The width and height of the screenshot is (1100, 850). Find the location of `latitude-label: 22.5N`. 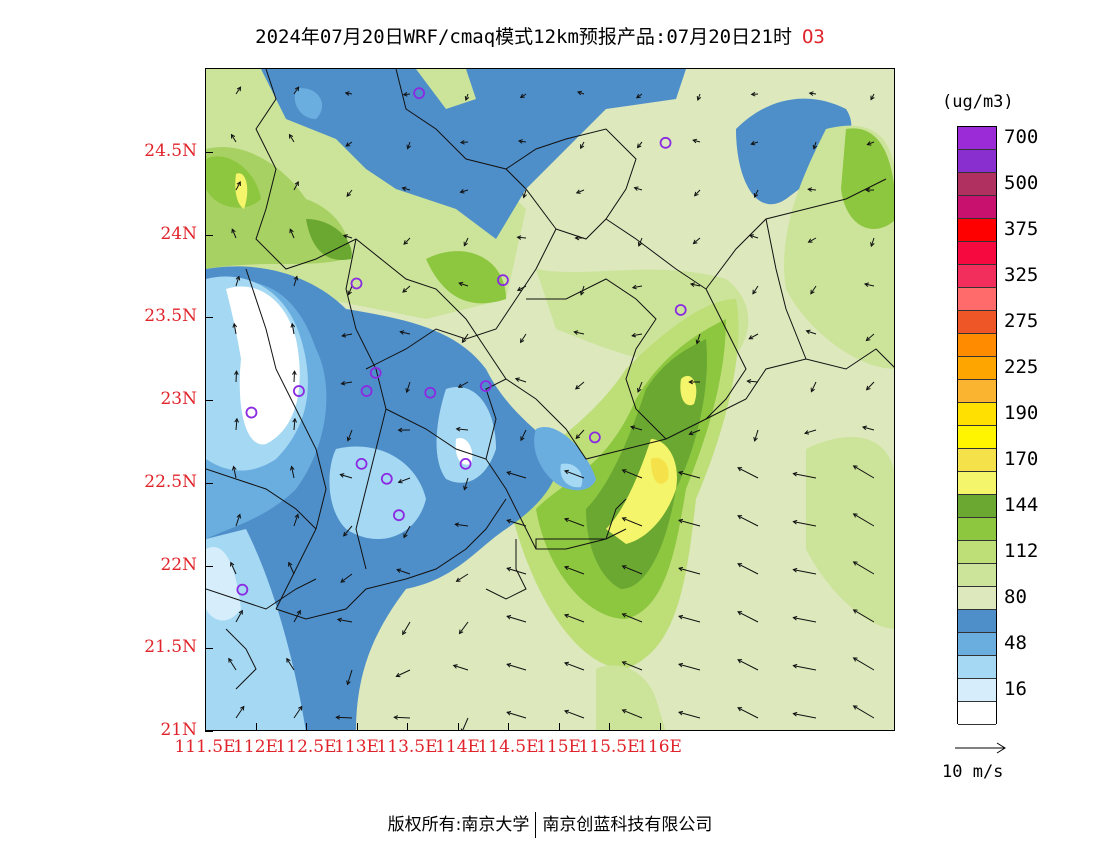

latitude-label: 22.5N is located at coordinates (170, 481).